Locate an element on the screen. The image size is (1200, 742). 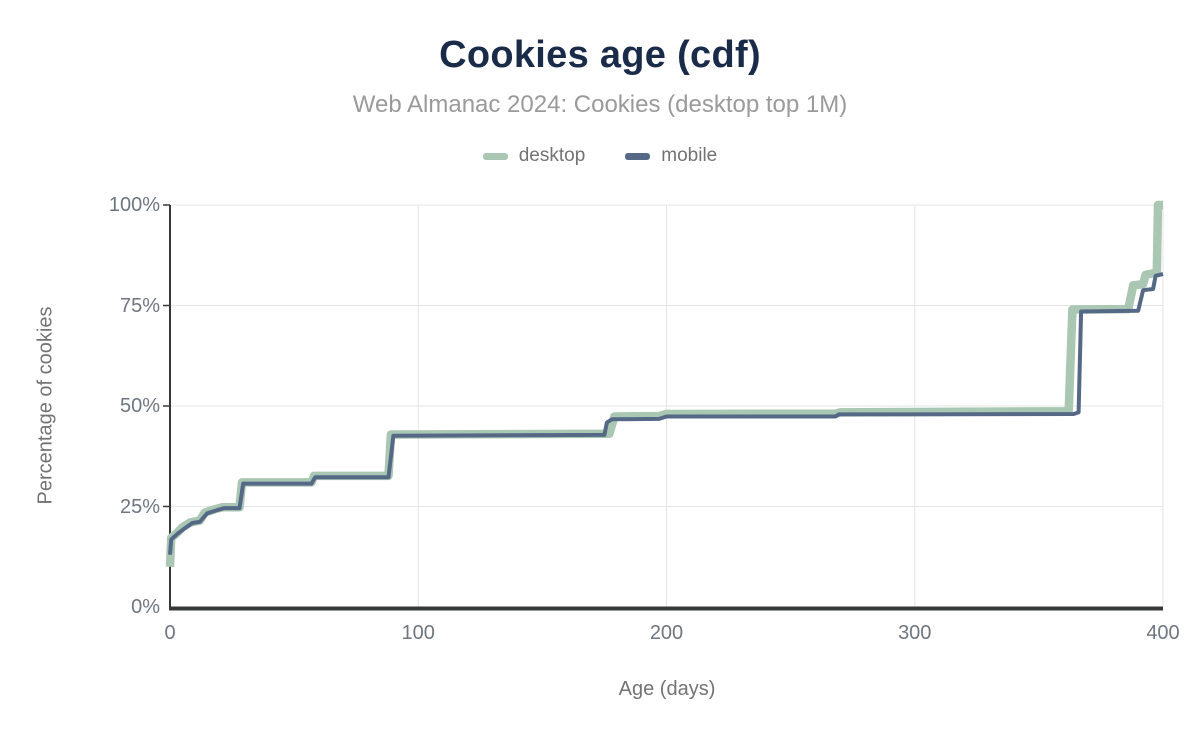
y-tick-label: 75% is located at coordinates (139, 305).